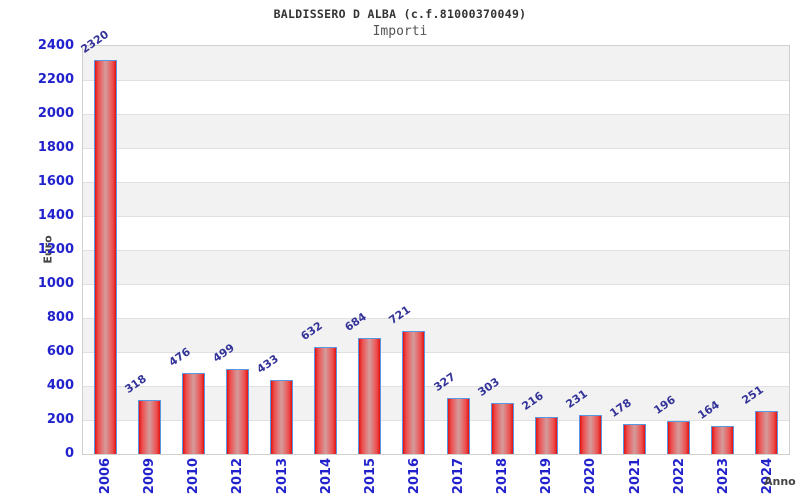  What do you see at coordinates (282, 476) in the screenshot?
I see `x-tick-label: 2013` at bounding box center [282, 476].